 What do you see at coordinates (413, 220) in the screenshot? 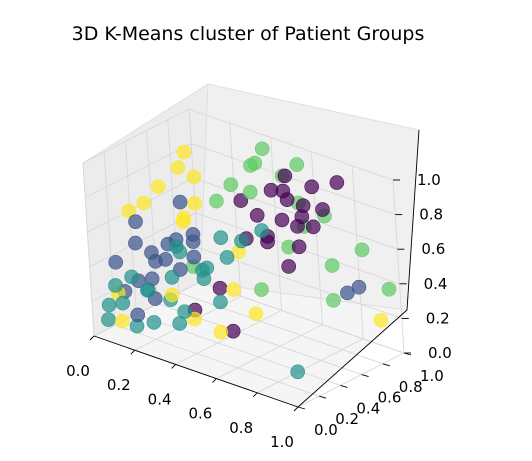
I see `z-axis-line` at bounding box center [413, 220].